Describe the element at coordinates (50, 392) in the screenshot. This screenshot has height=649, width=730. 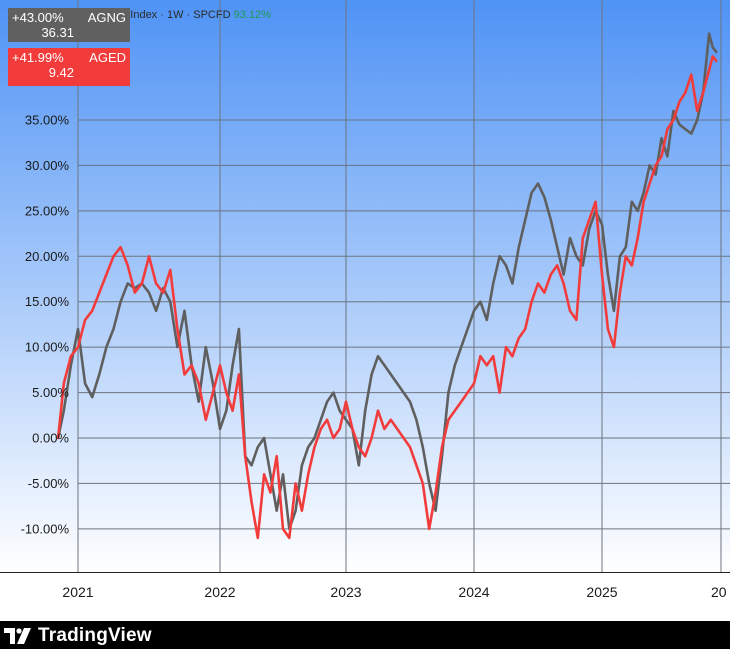
I see `y-tick-label: 5.00%` at that location.